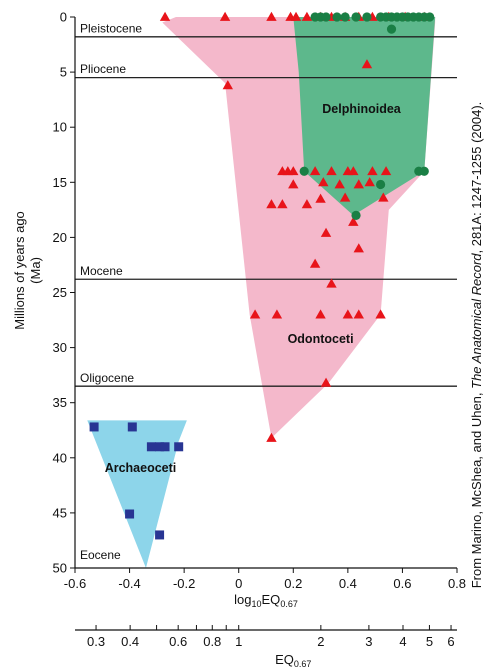 This screenshot has height=671, width=489. Describe the element at coordinates (63, 17) in the screenshot. I see `y-tick-label: 0` at that location.